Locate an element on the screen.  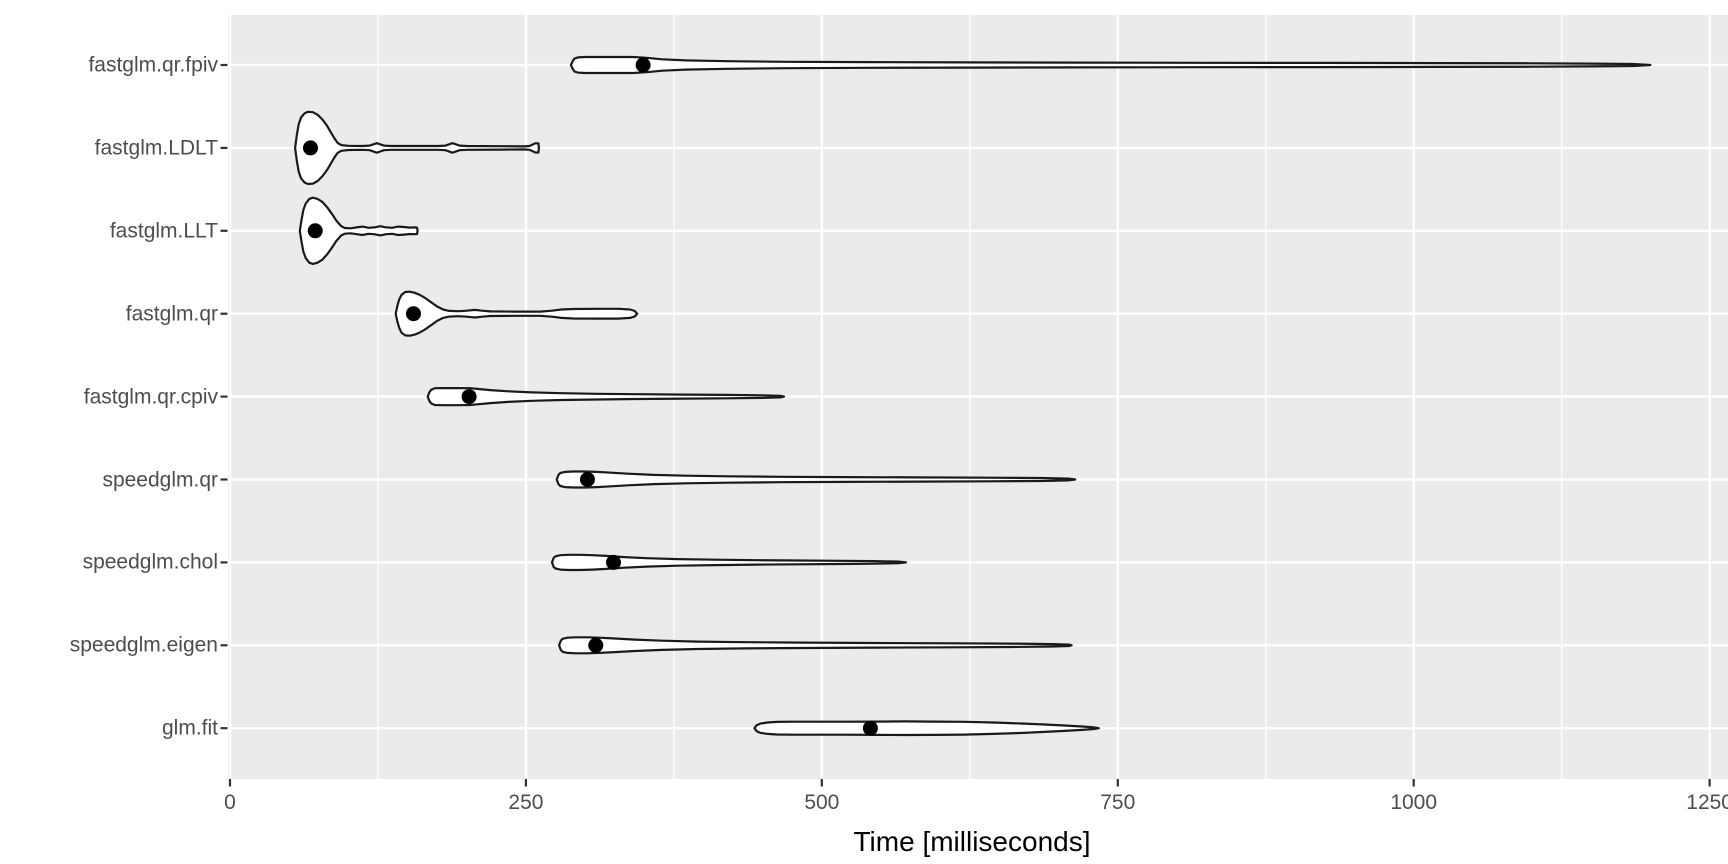
violin-fastglm.LDLT is located at coordinates (417, 148).